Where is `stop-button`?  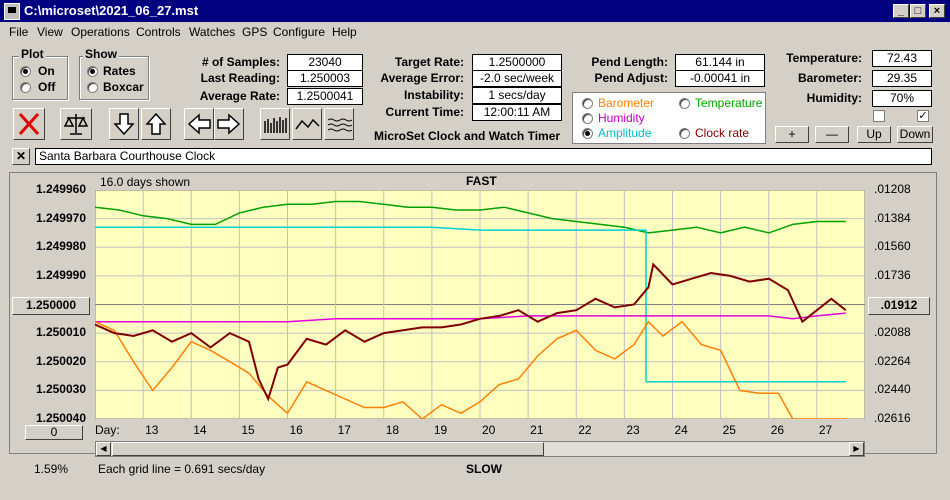 stop-button is located at coordinates (29, 124).